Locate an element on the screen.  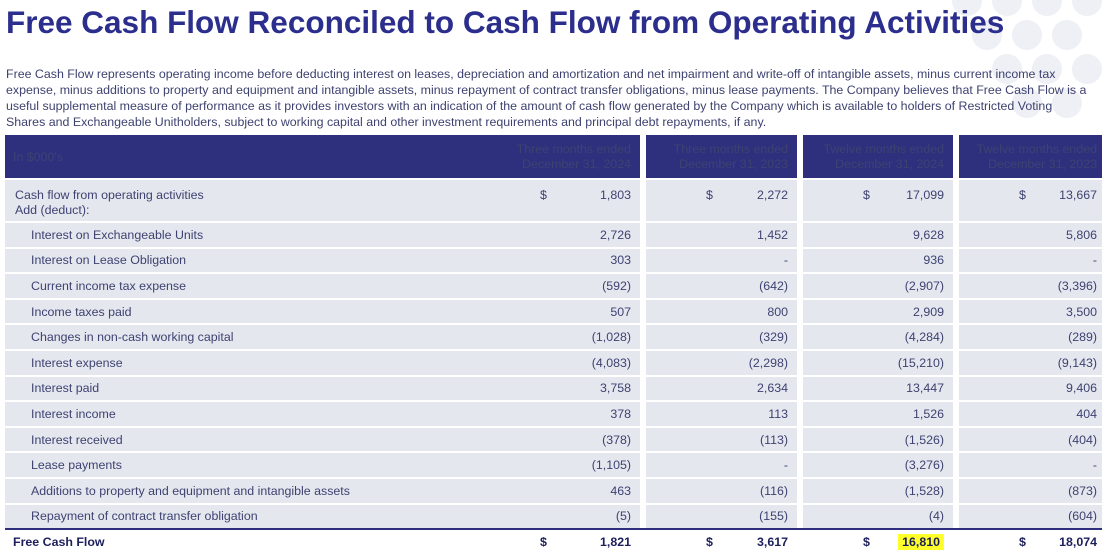
value-cell: 1,452 is located at coordinates (721, 234).